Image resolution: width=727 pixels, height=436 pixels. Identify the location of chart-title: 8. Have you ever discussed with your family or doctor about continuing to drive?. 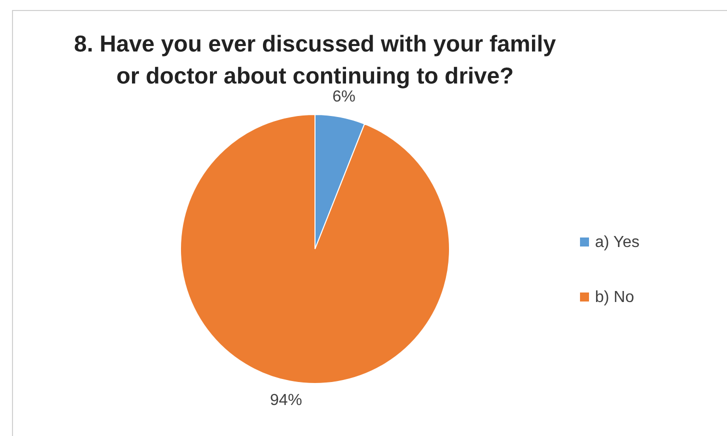
(315, 59).